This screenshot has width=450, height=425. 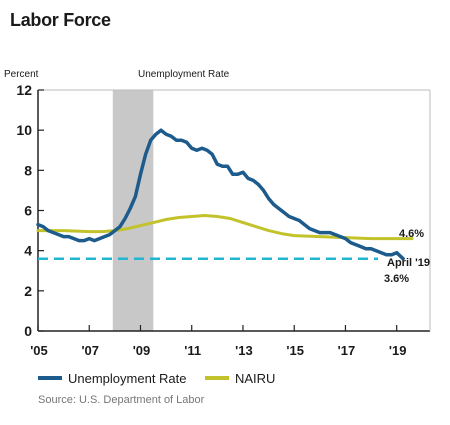 I want to click on x-tick-label: '13, so click(x=244, y=350).